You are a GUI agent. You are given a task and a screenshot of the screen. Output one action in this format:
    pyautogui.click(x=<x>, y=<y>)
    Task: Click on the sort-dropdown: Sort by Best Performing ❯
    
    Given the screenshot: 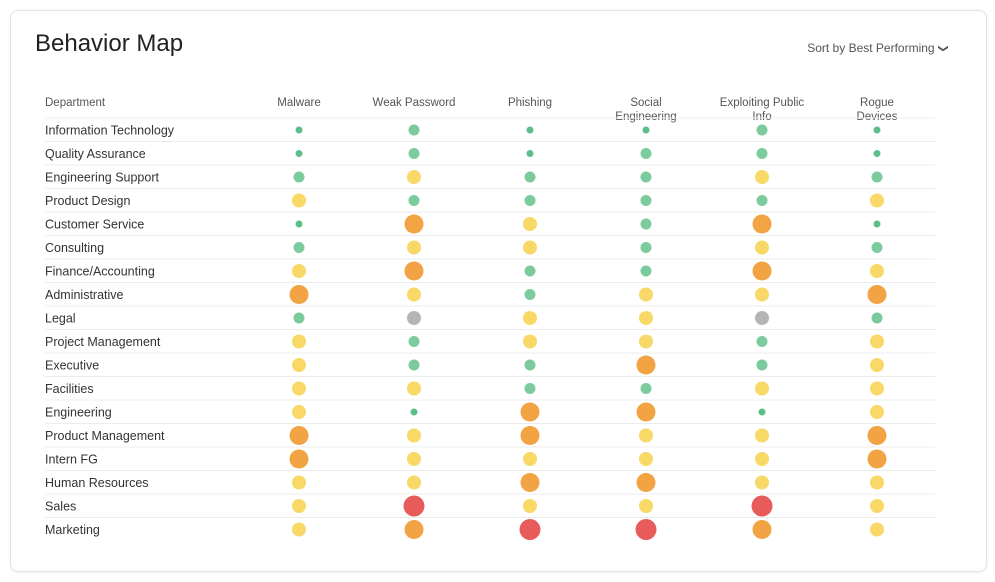 What is the action you would take?
    pyautogui.click(x=877, y=48)
    